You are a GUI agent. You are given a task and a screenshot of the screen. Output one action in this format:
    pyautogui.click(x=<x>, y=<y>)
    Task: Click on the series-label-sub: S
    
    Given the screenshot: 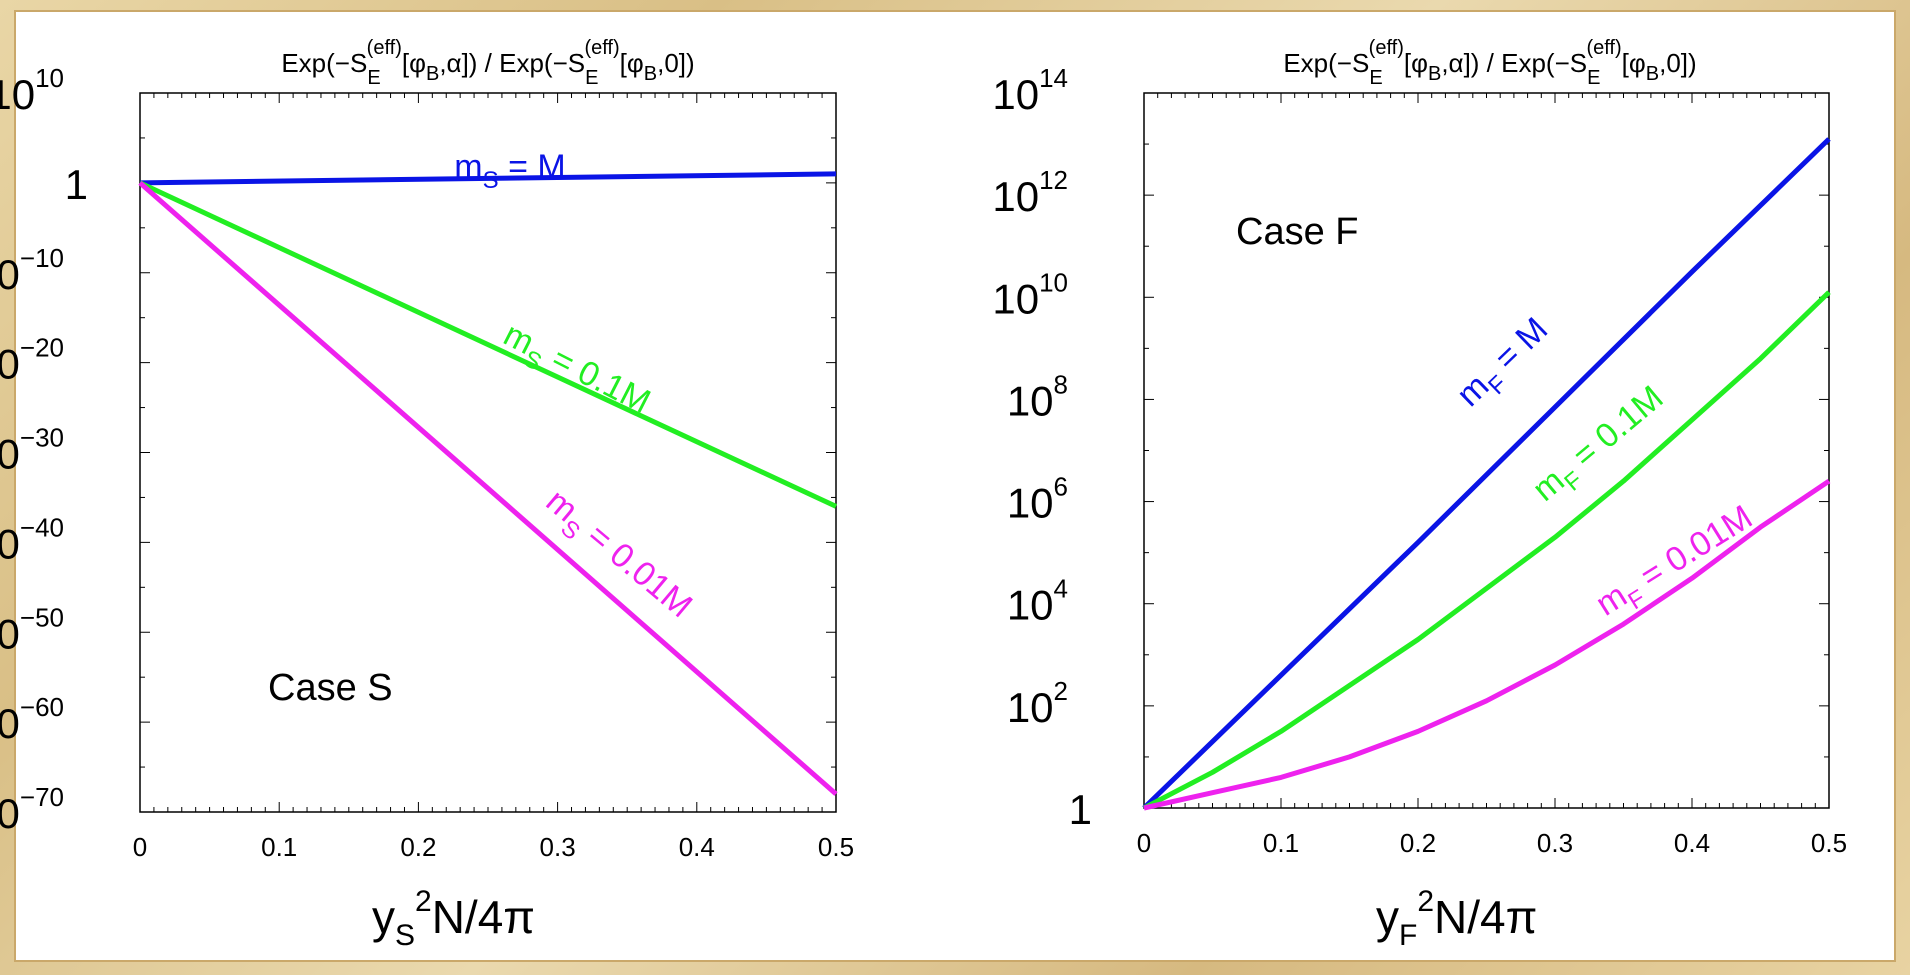 What is the action you would take?
    pyautogui.click(x=491, y=180)
    